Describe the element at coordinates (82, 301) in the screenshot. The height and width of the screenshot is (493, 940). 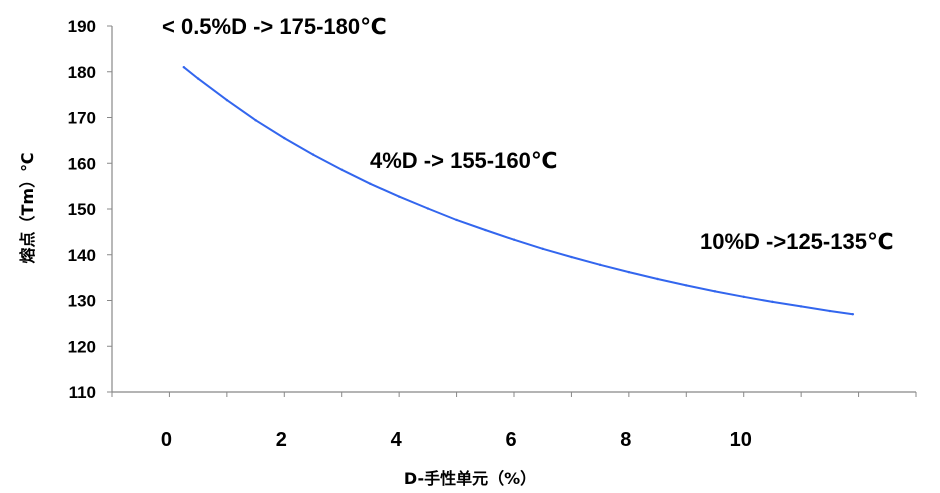
I see `y-tick-label: 130` at that location.